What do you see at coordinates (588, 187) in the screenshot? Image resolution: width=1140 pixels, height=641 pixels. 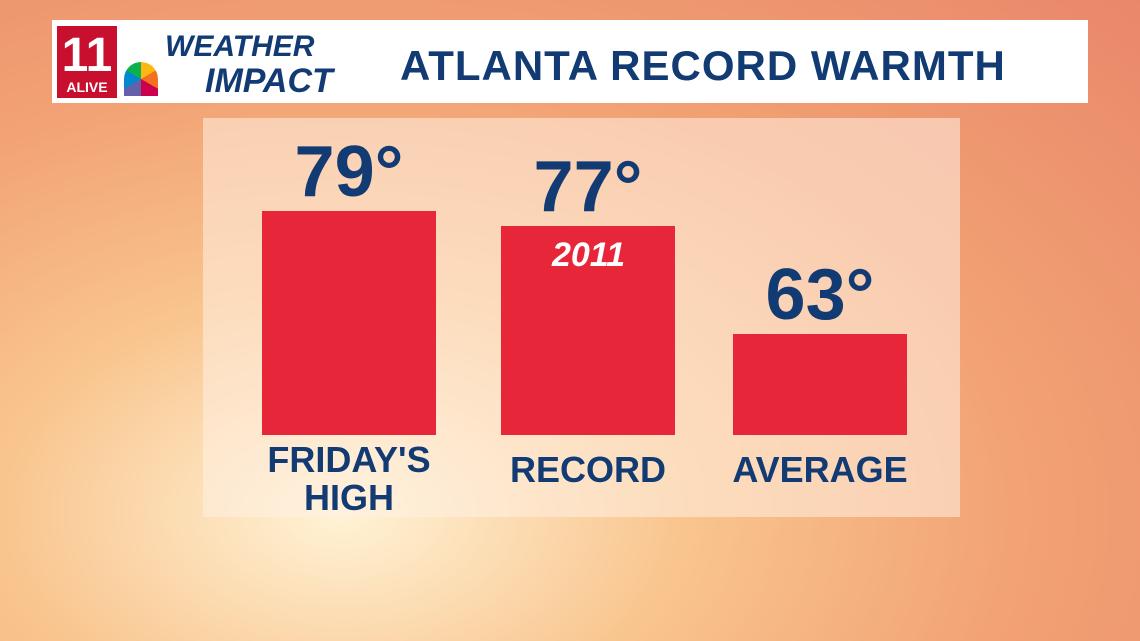 I see `value-label: 77°` at bounding box center [588, 187].